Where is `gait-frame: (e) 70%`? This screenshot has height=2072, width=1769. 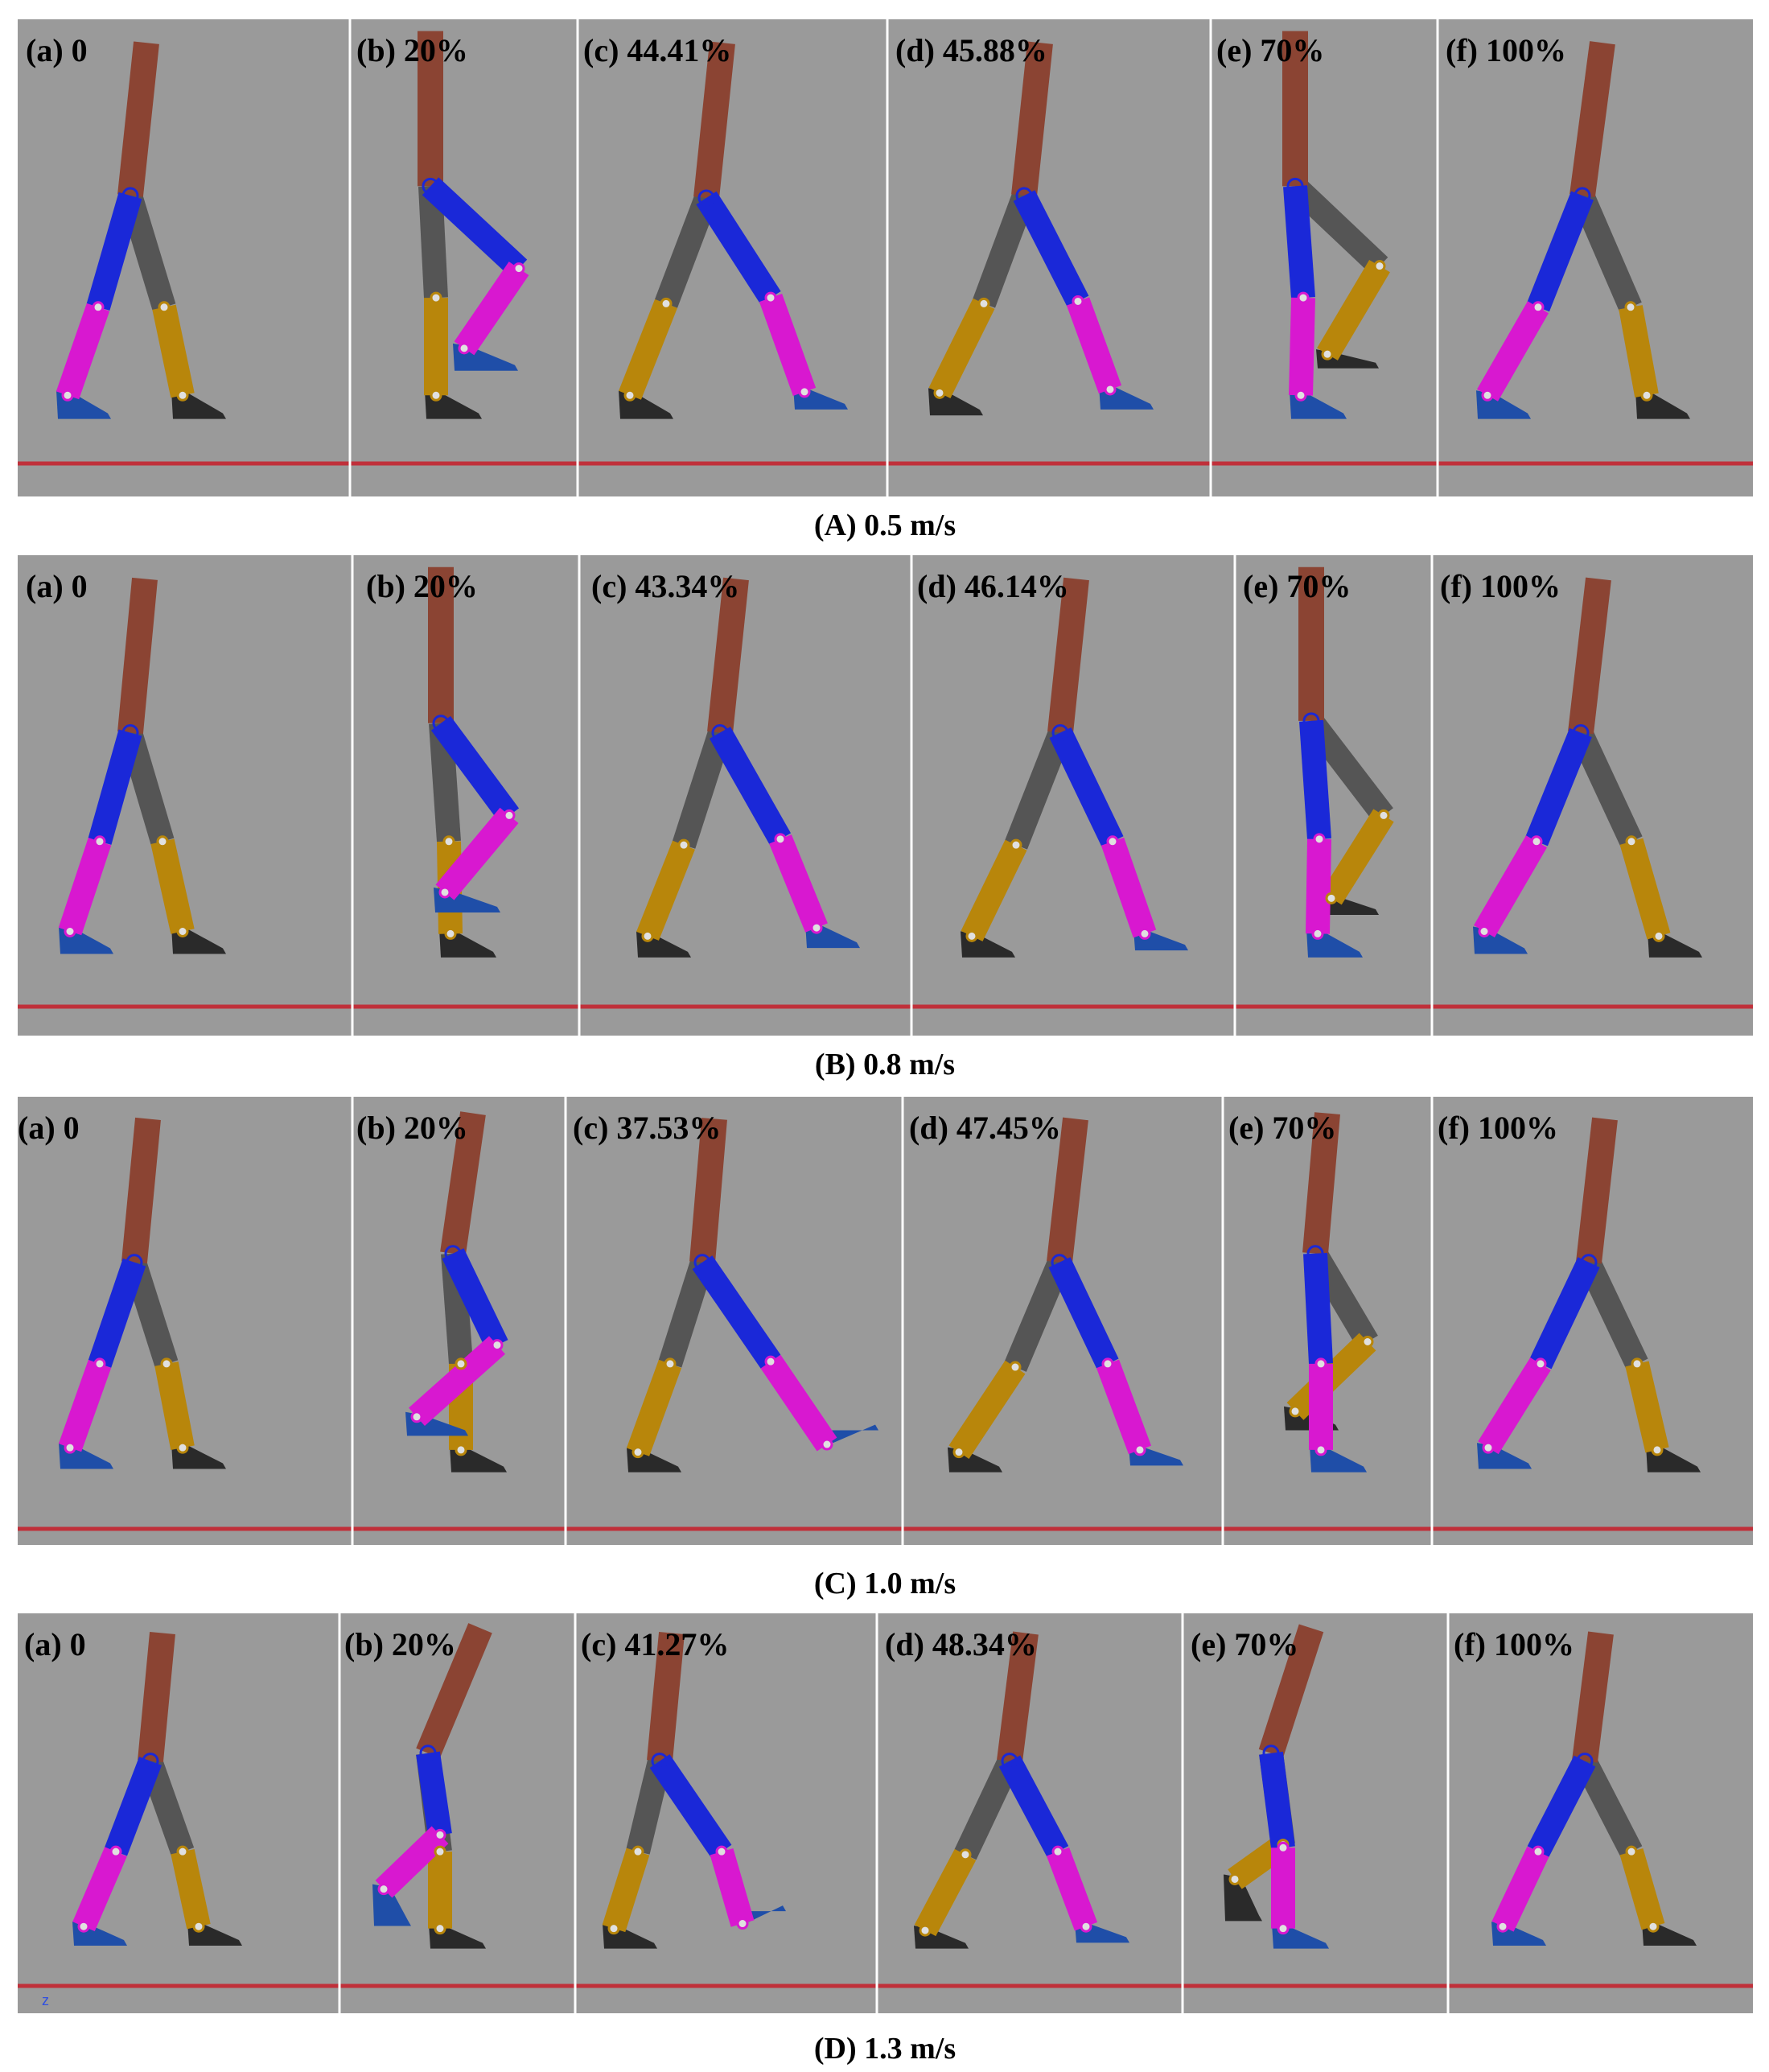
gait-frame: (e) 70% is located at coordinates (1260, 1787).